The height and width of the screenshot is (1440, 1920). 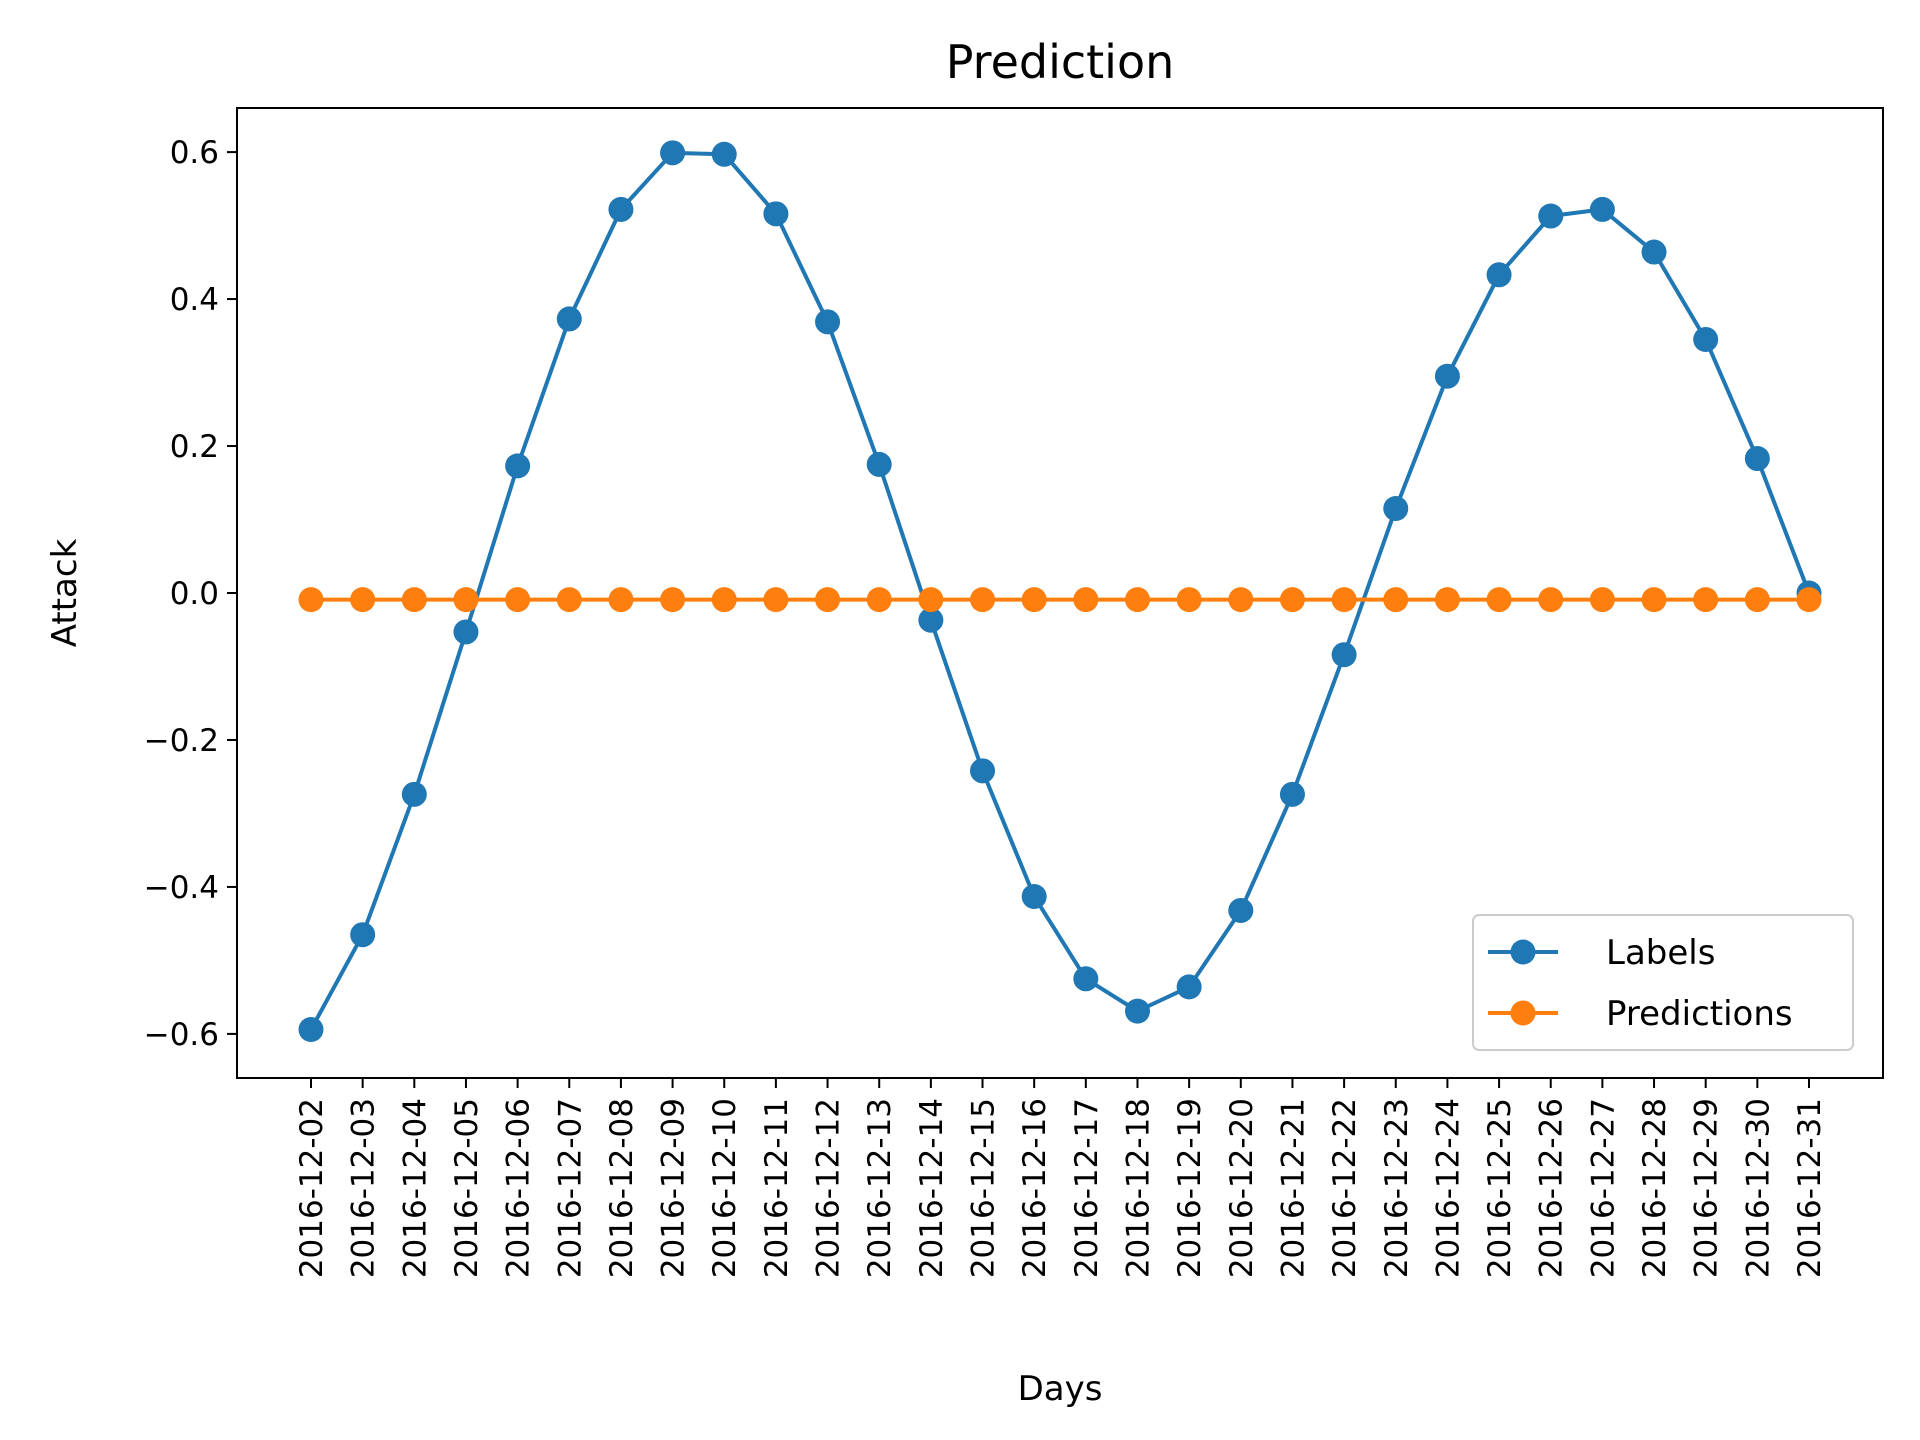 What do you see at coordinates (519, 1188) in the screenshot?
I see `x-tick-label: 2016-12-06` at bounding box center [519, 1188].